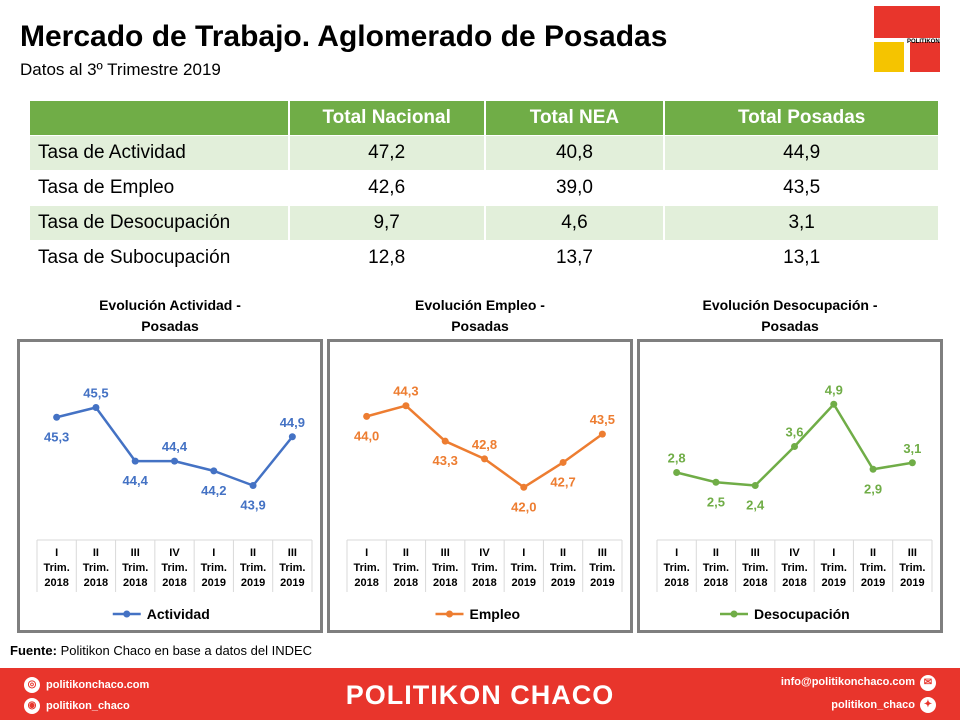 The width and height of the screenshot is (960, 720). Describe the element at coordinates (716, 501) in the screenshot. I see `data-label: 2,5` at that location.